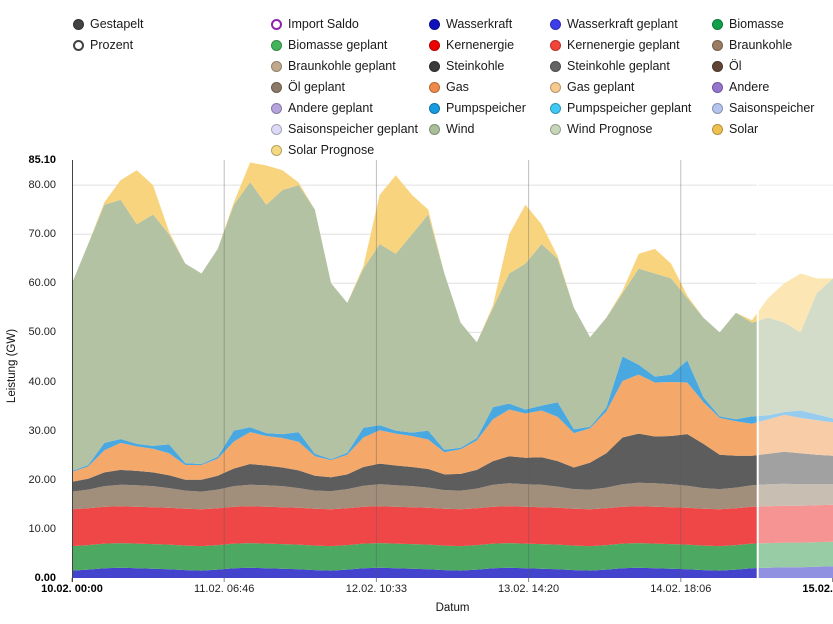 The width and height of the screenshot is (833, 624). I want to click on x-tick-14-02-18-06: 14.02. 18:06, so click(681, 589).